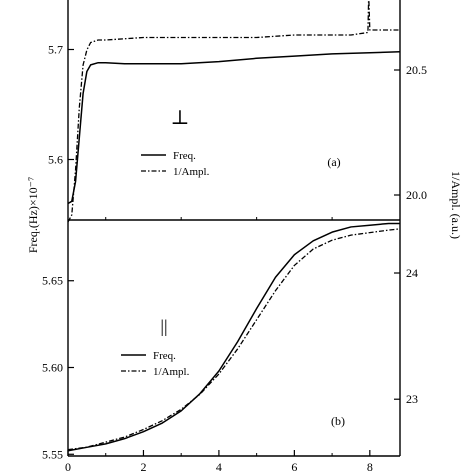  Describe the element at coordinates (180, 118) in the screenshot. I see `panel-a-orientation-symbol: ⊥` at that location.